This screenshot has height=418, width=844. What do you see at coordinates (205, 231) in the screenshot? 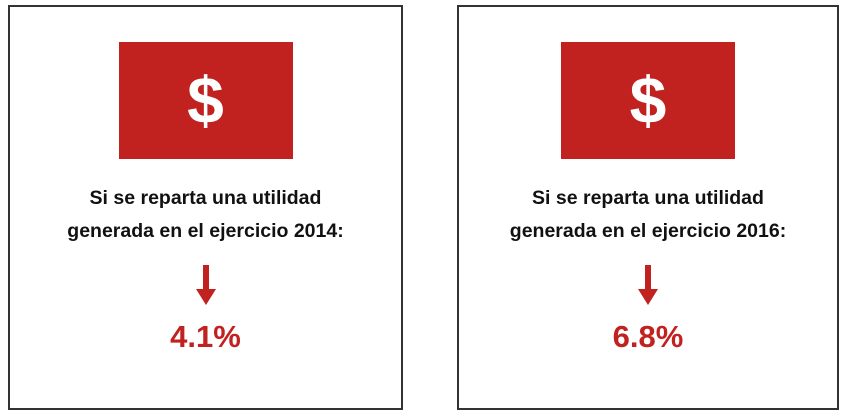
I see `description-line: generada en el ejercicio 2014:` at bounding box center [205, 231].